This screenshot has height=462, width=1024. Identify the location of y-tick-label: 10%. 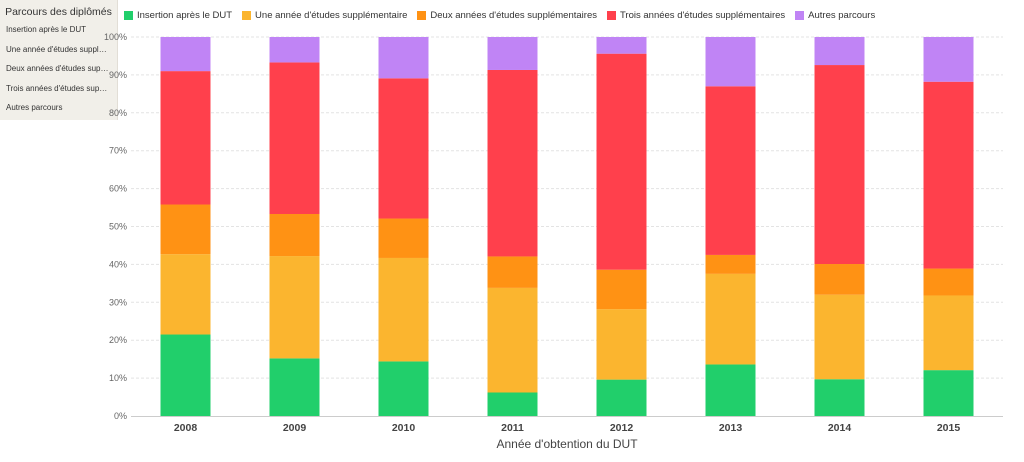
(118, 378).